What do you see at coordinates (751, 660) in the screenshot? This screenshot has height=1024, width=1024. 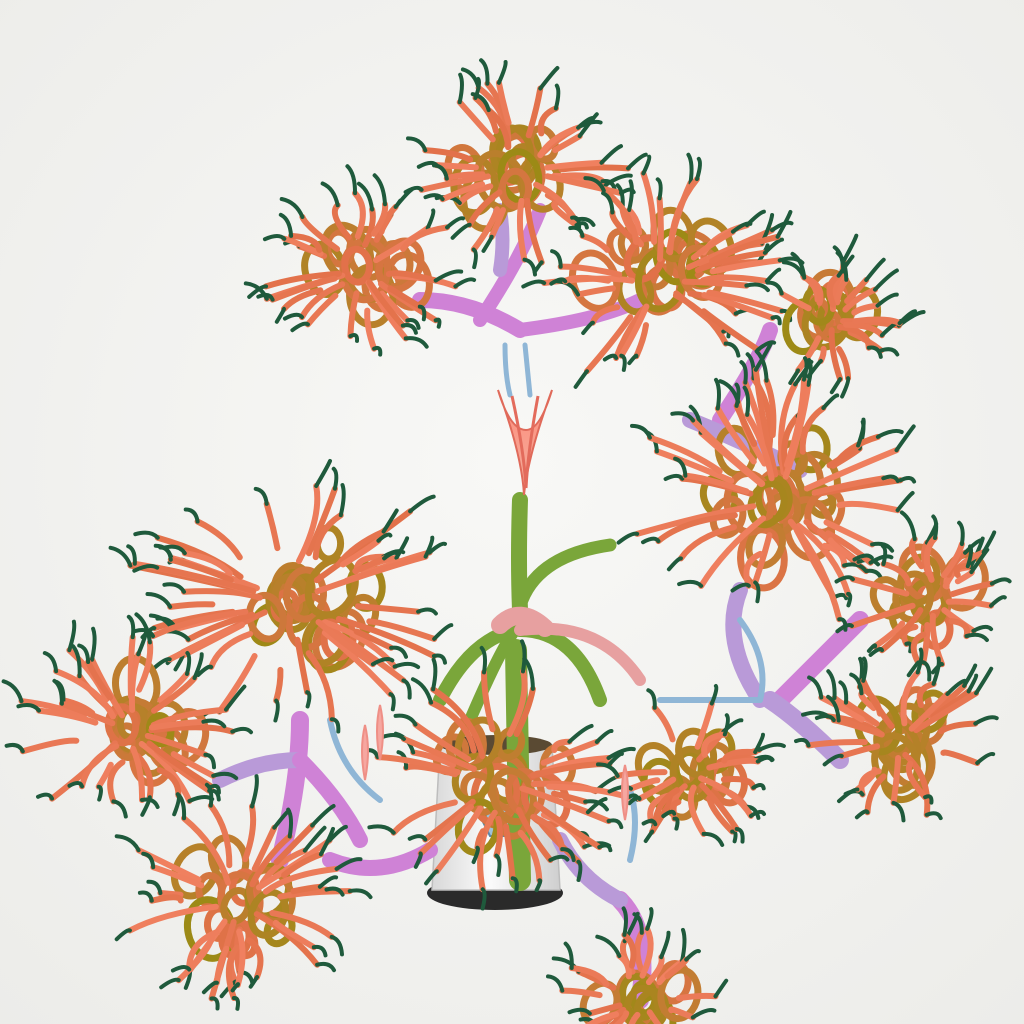 I see `stem` at bounding box center [751, 660].